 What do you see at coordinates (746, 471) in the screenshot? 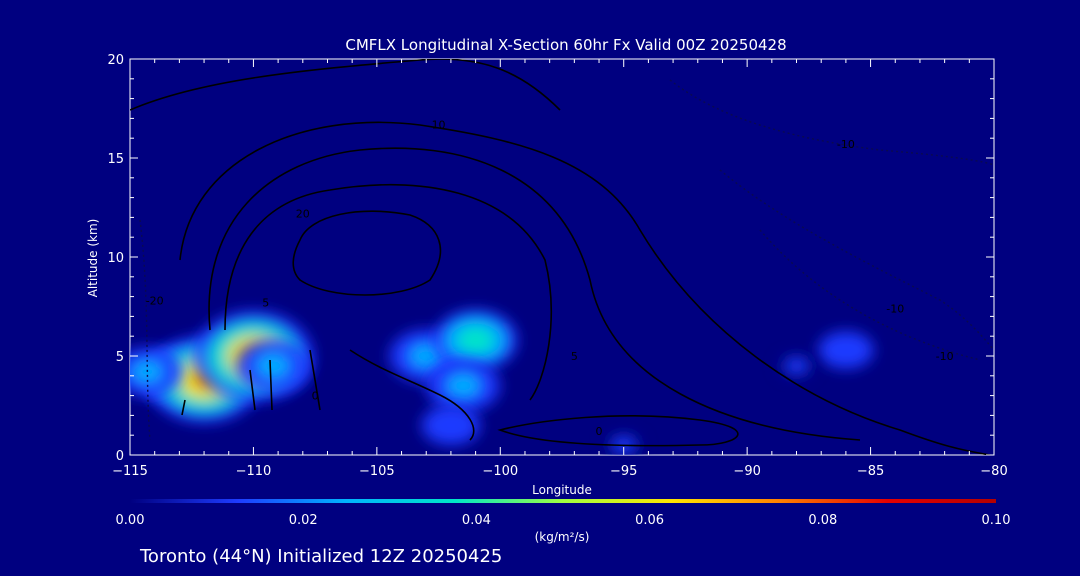
I see `x-tick-label: −90` at bounding box center [746, 471].